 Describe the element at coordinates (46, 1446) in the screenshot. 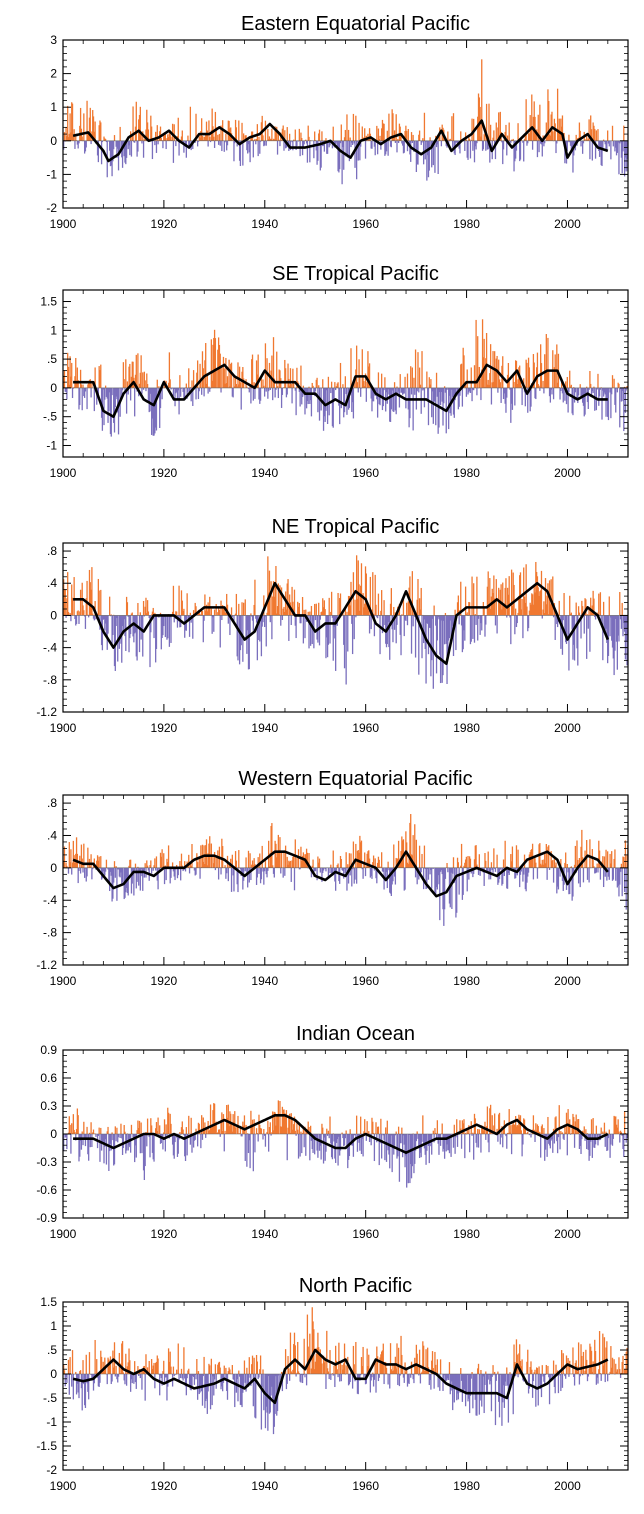

I see `y-tick-label: -1.5` at that location.